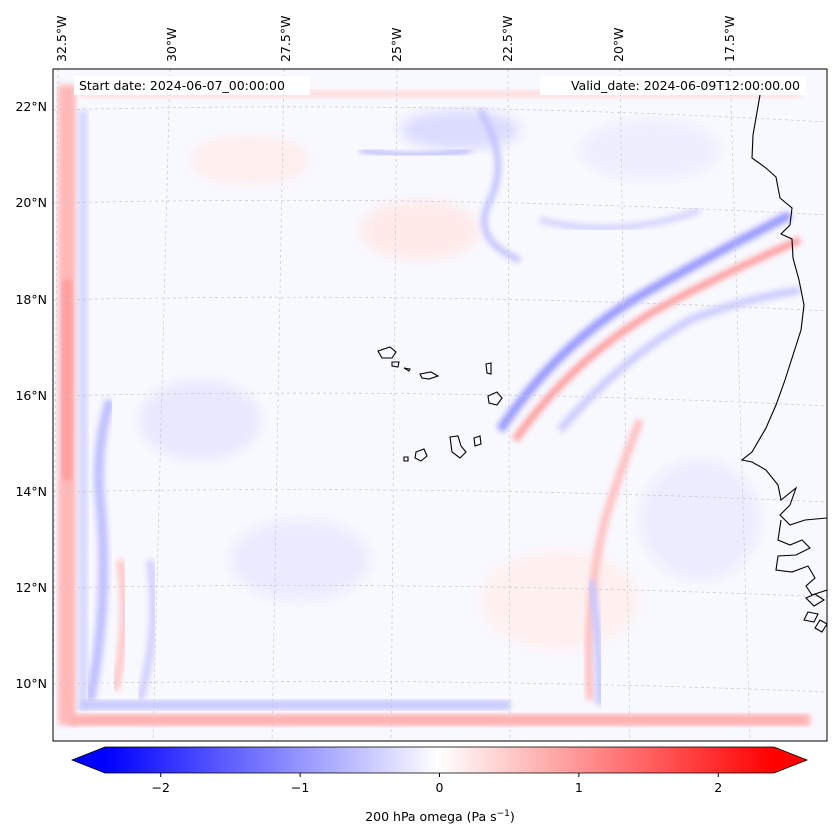  I want to click on colorbar-tick-label: −2, so click(161, 787).